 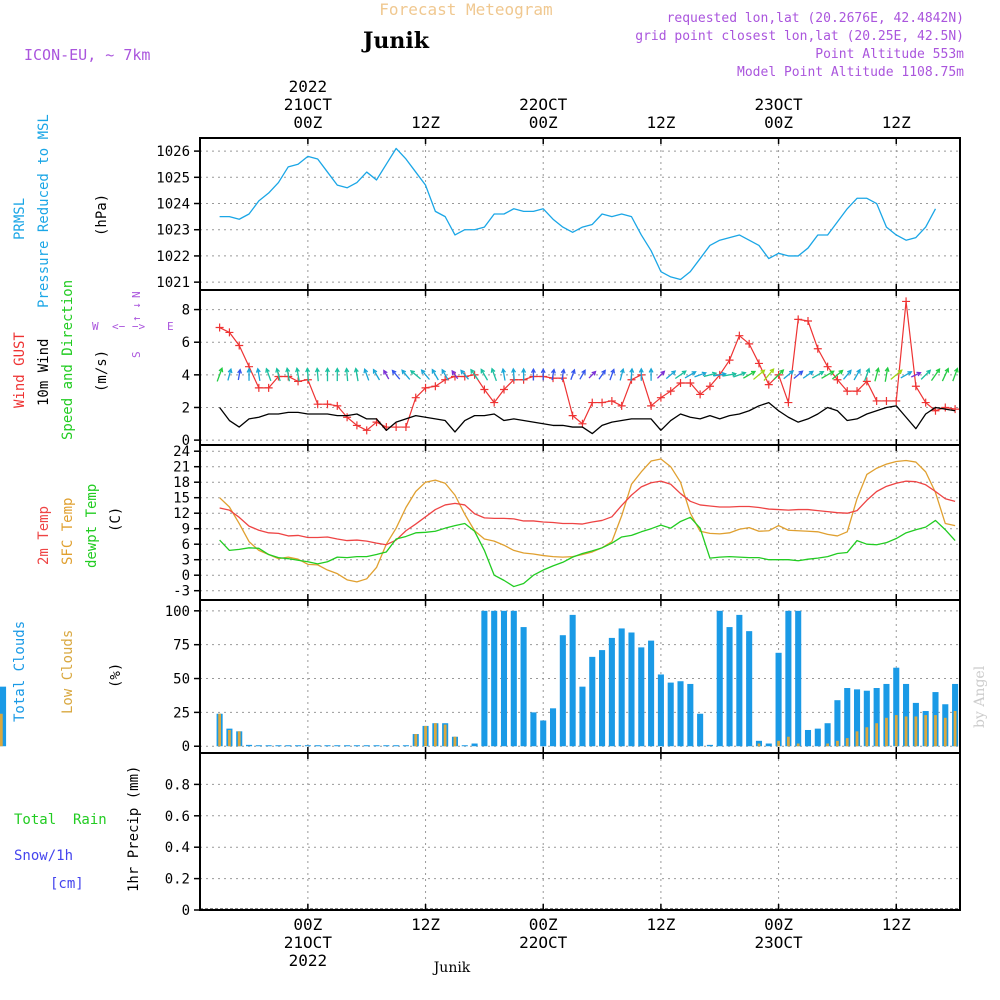 I want to click on compass-w: W, so click(x=95, y=326).